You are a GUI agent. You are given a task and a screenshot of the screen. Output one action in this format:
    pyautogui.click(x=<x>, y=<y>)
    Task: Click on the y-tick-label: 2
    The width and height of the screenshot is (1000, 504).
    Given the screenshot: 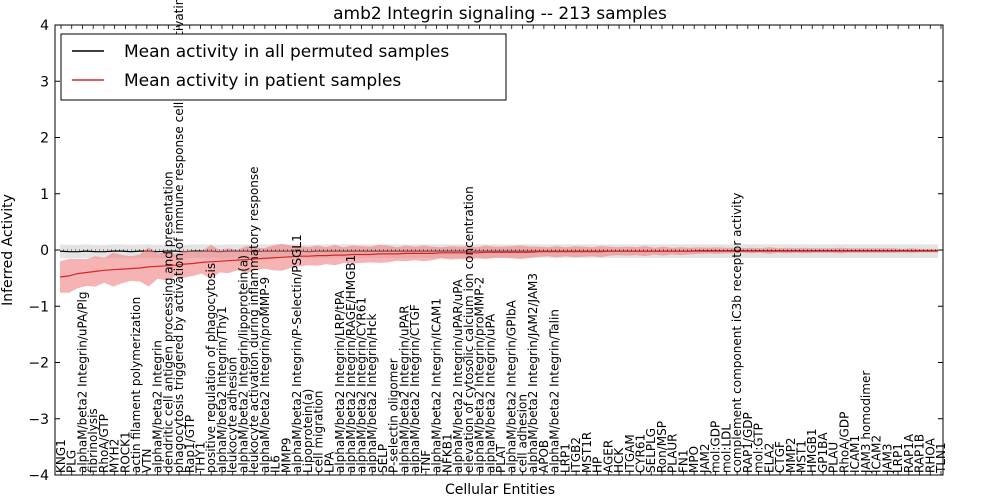 What is the action you would take?
    pyautogui.click(x=44, y=139)
    